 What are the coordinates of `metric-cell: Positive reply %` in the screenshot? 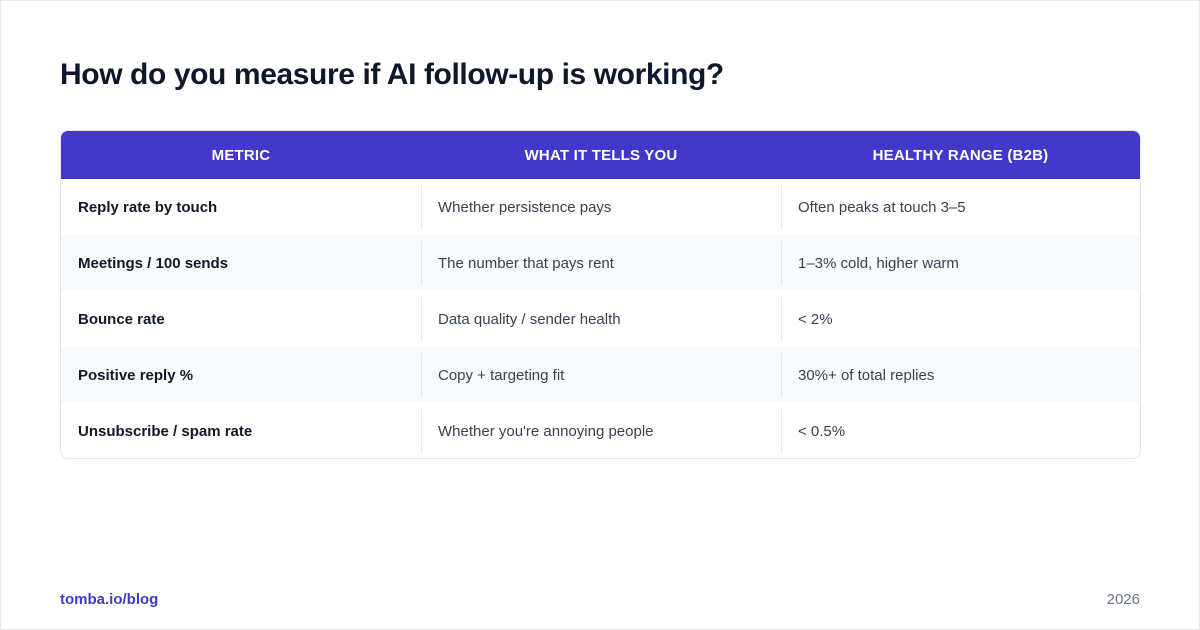 It's located at (136, 375).